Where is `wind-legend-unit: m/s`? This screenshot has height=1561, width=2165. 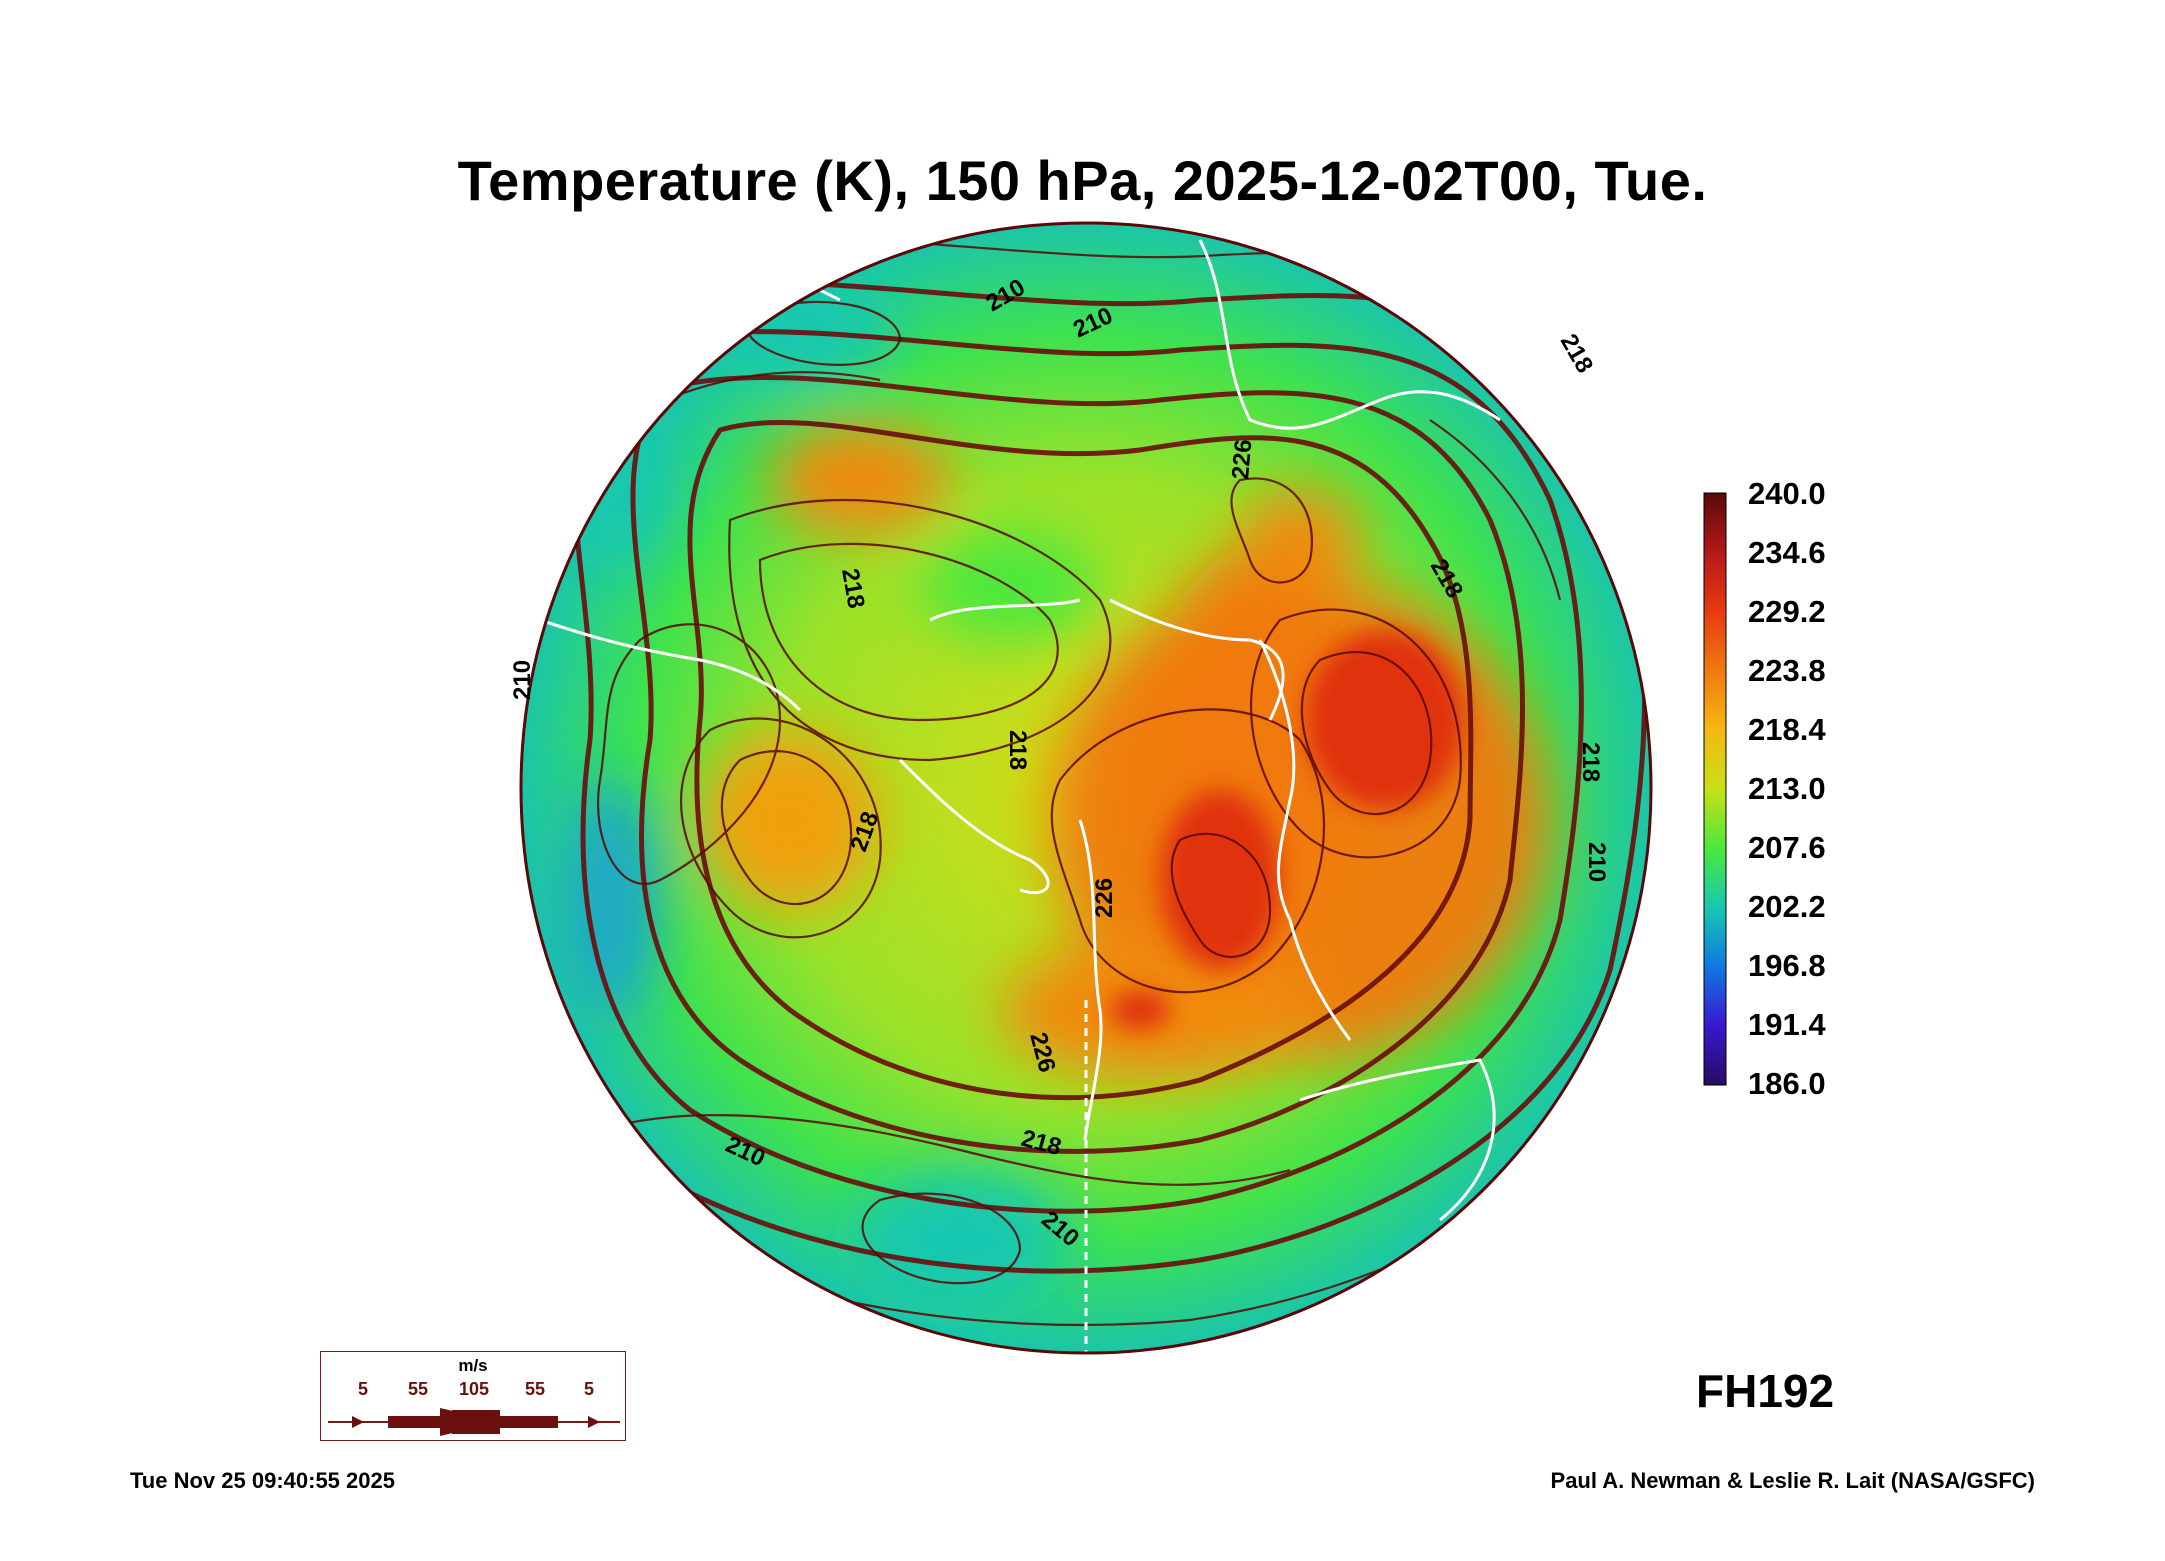
wind-legend-unit: m/s is located at coordinates (473, 1365).